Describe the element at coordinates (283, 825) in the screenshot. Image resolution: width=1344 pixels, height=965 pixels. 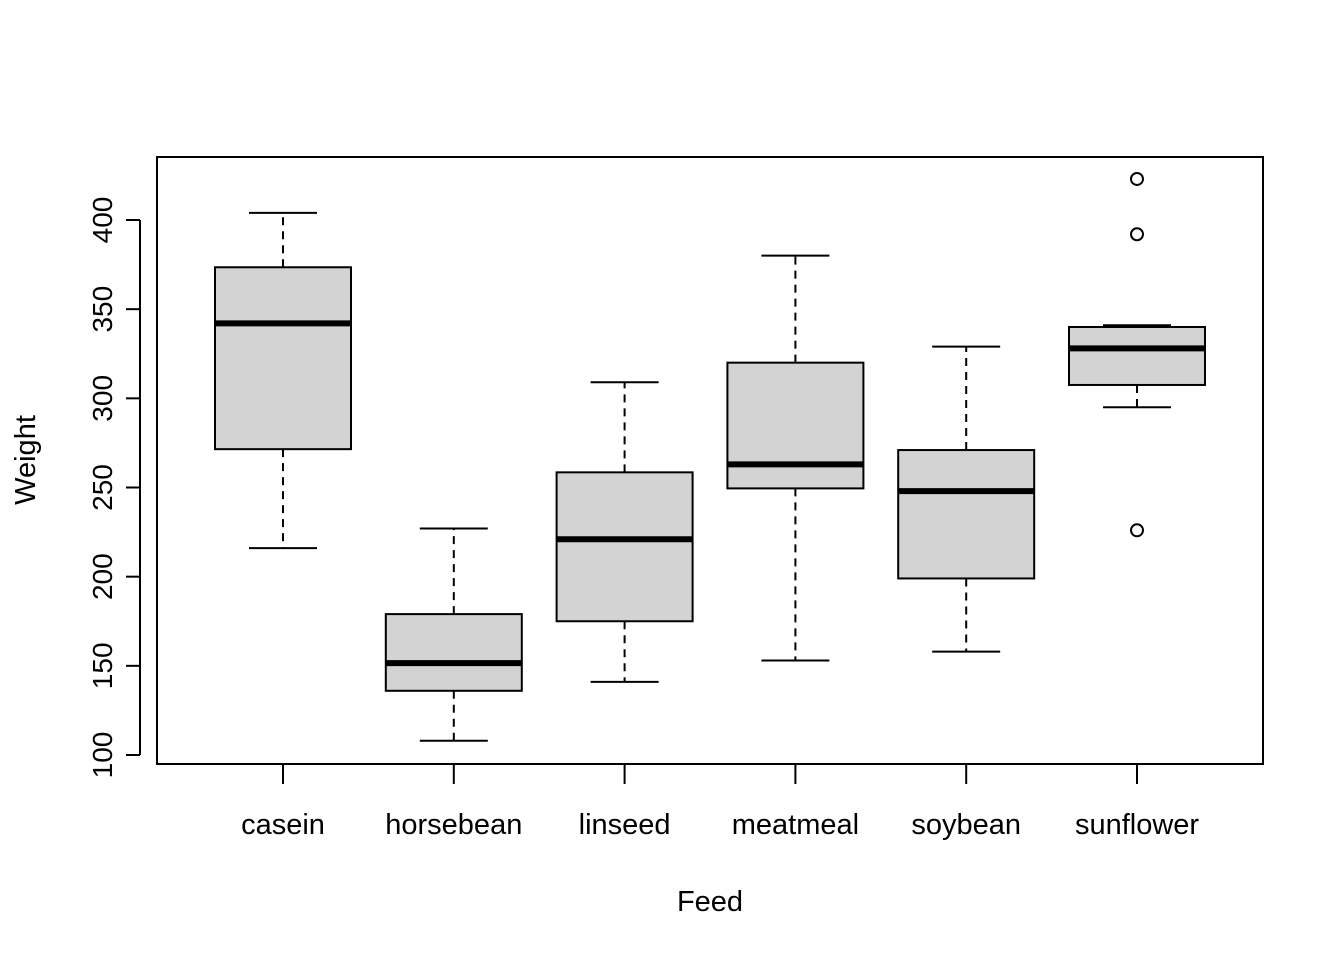
I see `x-tick-label-casein: casein` at that location.